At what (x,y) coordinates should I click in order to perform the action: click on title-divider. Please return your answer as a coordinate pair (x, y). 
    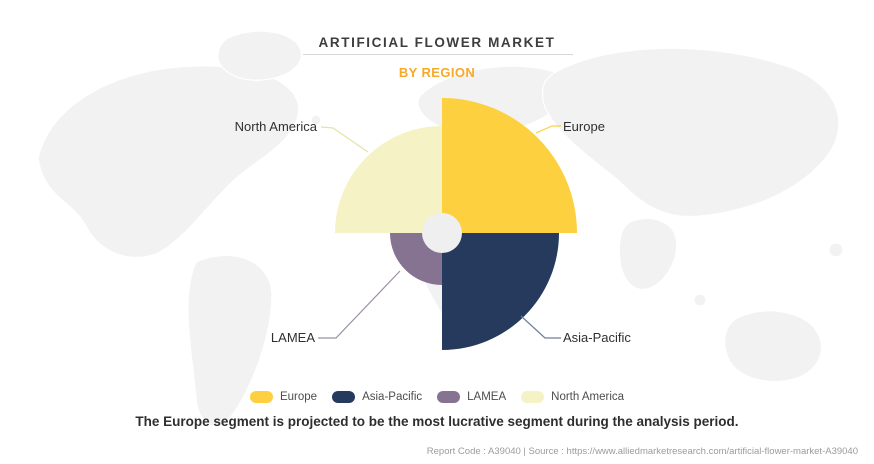
    Looking at the image, I should click on (438, 54).